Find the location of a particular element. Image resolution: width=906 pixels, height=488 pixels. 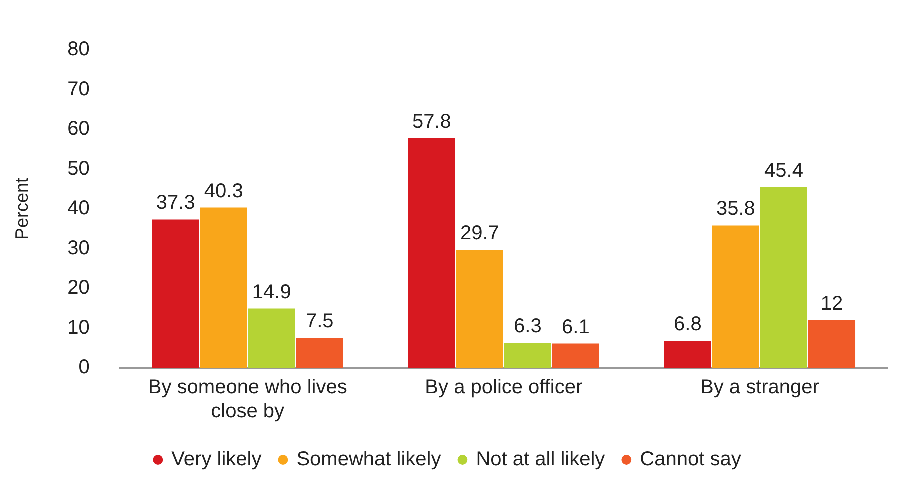

y-tick-label: 10 is located at coordinates (79, 327).